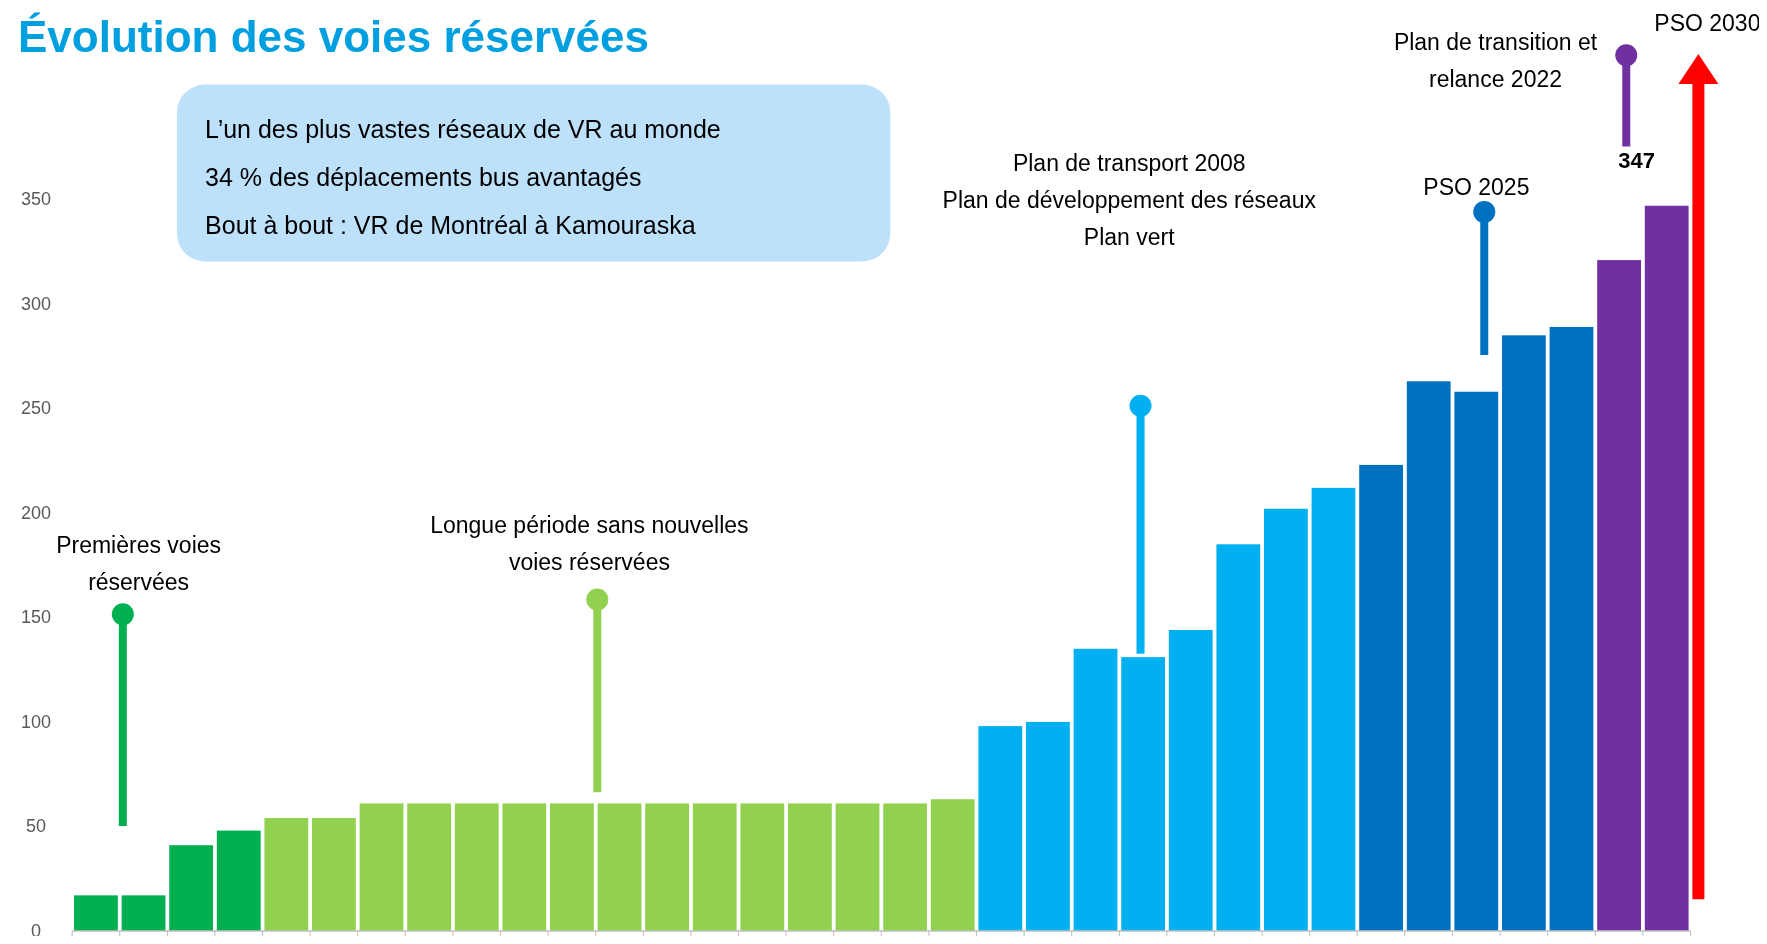 This screenshot has height=944, width=1767. I want to click on y-tick-label: 250, so click(36, 408).